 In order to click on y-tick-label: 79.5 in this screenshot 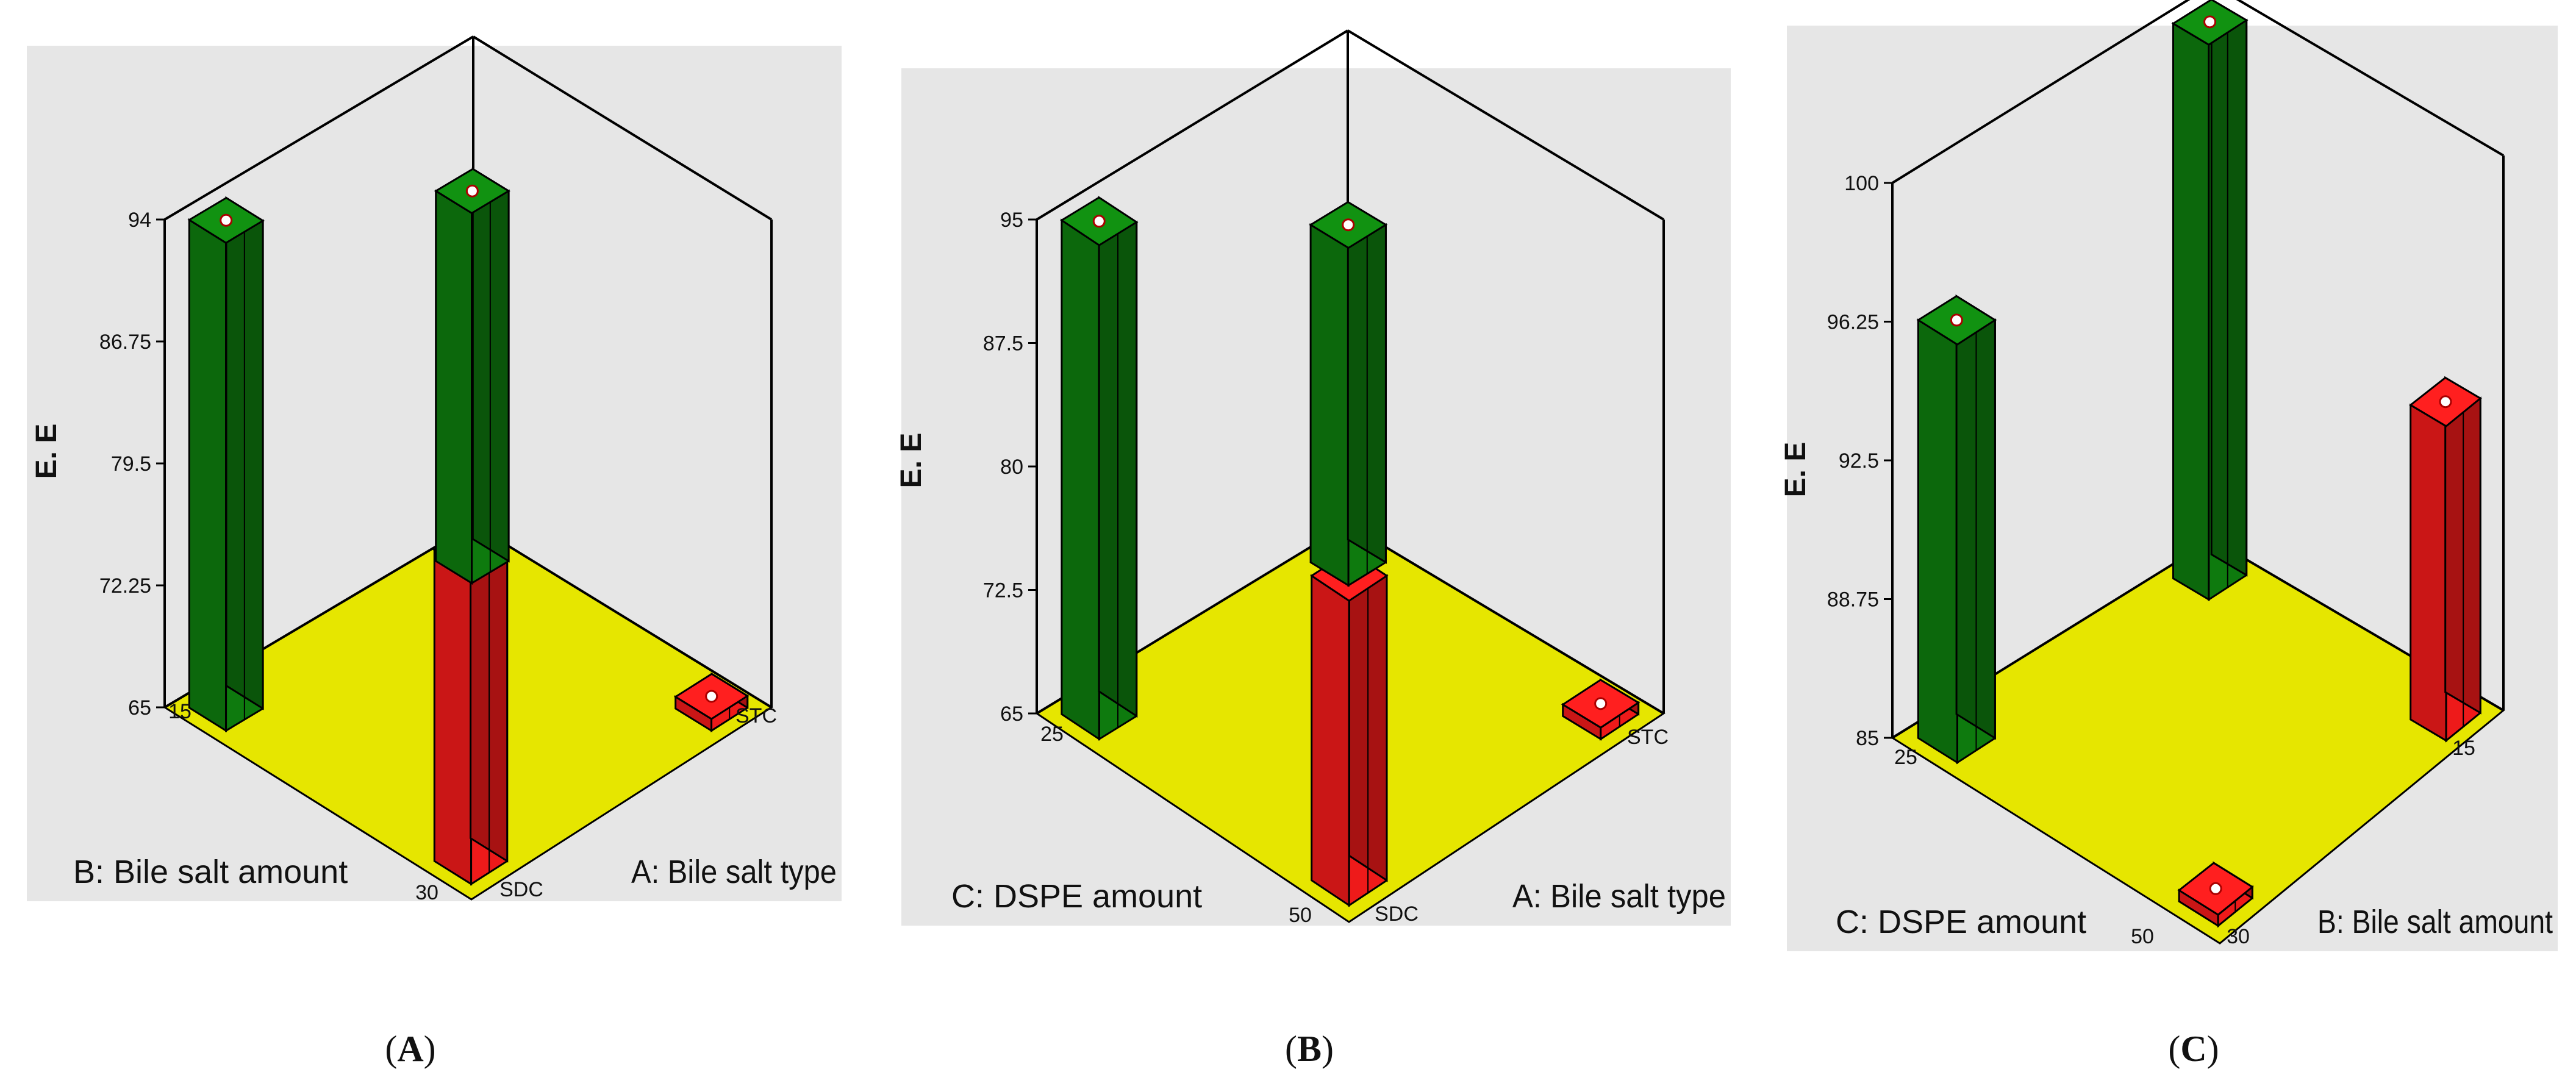, I will do `click(131, 464)`.